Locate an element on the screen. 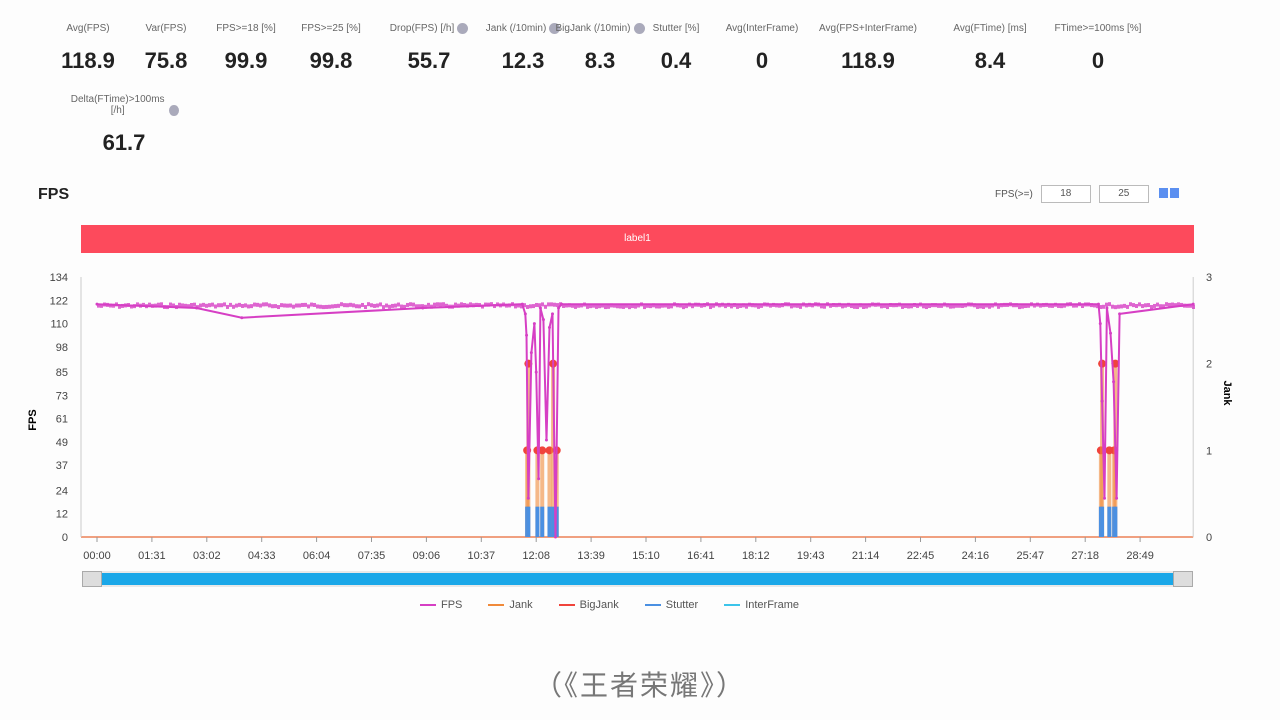  metric-label: Avg(InterFrame) is located at coordinates (762, 21).